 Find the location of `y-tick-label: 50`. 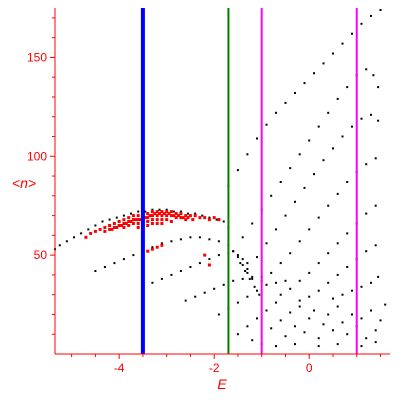

y-tick-label: 50 is located at coordinates (41, 255).